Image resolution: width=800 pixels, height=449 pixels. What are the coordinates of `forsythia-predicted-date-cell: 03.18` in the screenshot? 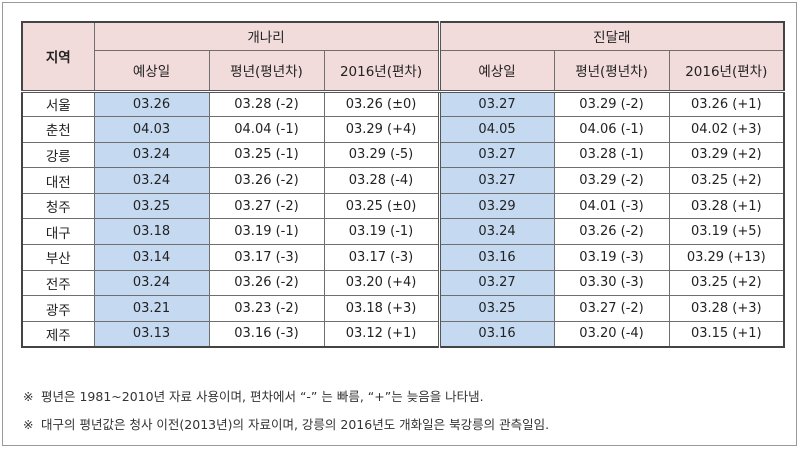 It's located at (151, 232).